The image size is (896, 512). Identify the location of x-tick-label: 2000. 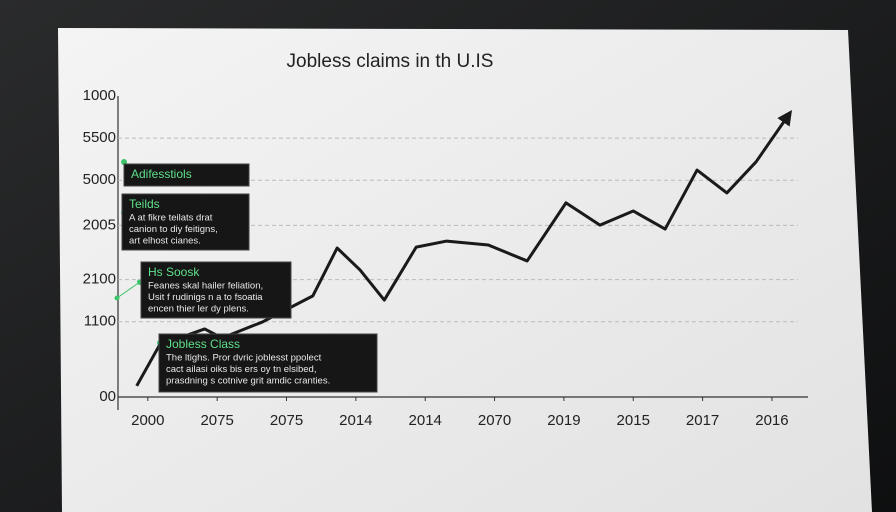
(147, 420).